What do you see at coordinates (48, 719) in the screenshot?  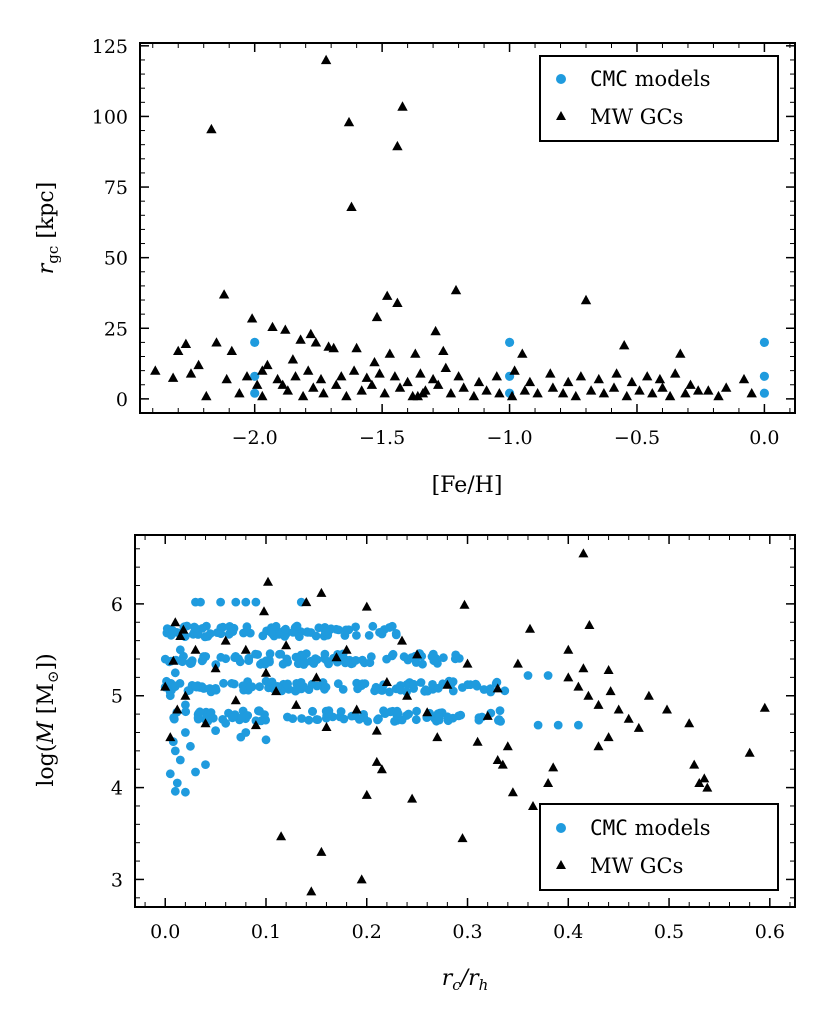 I see `y-axis-label-bottom: log(M [M⊙])` at bounding box center [48, 719].